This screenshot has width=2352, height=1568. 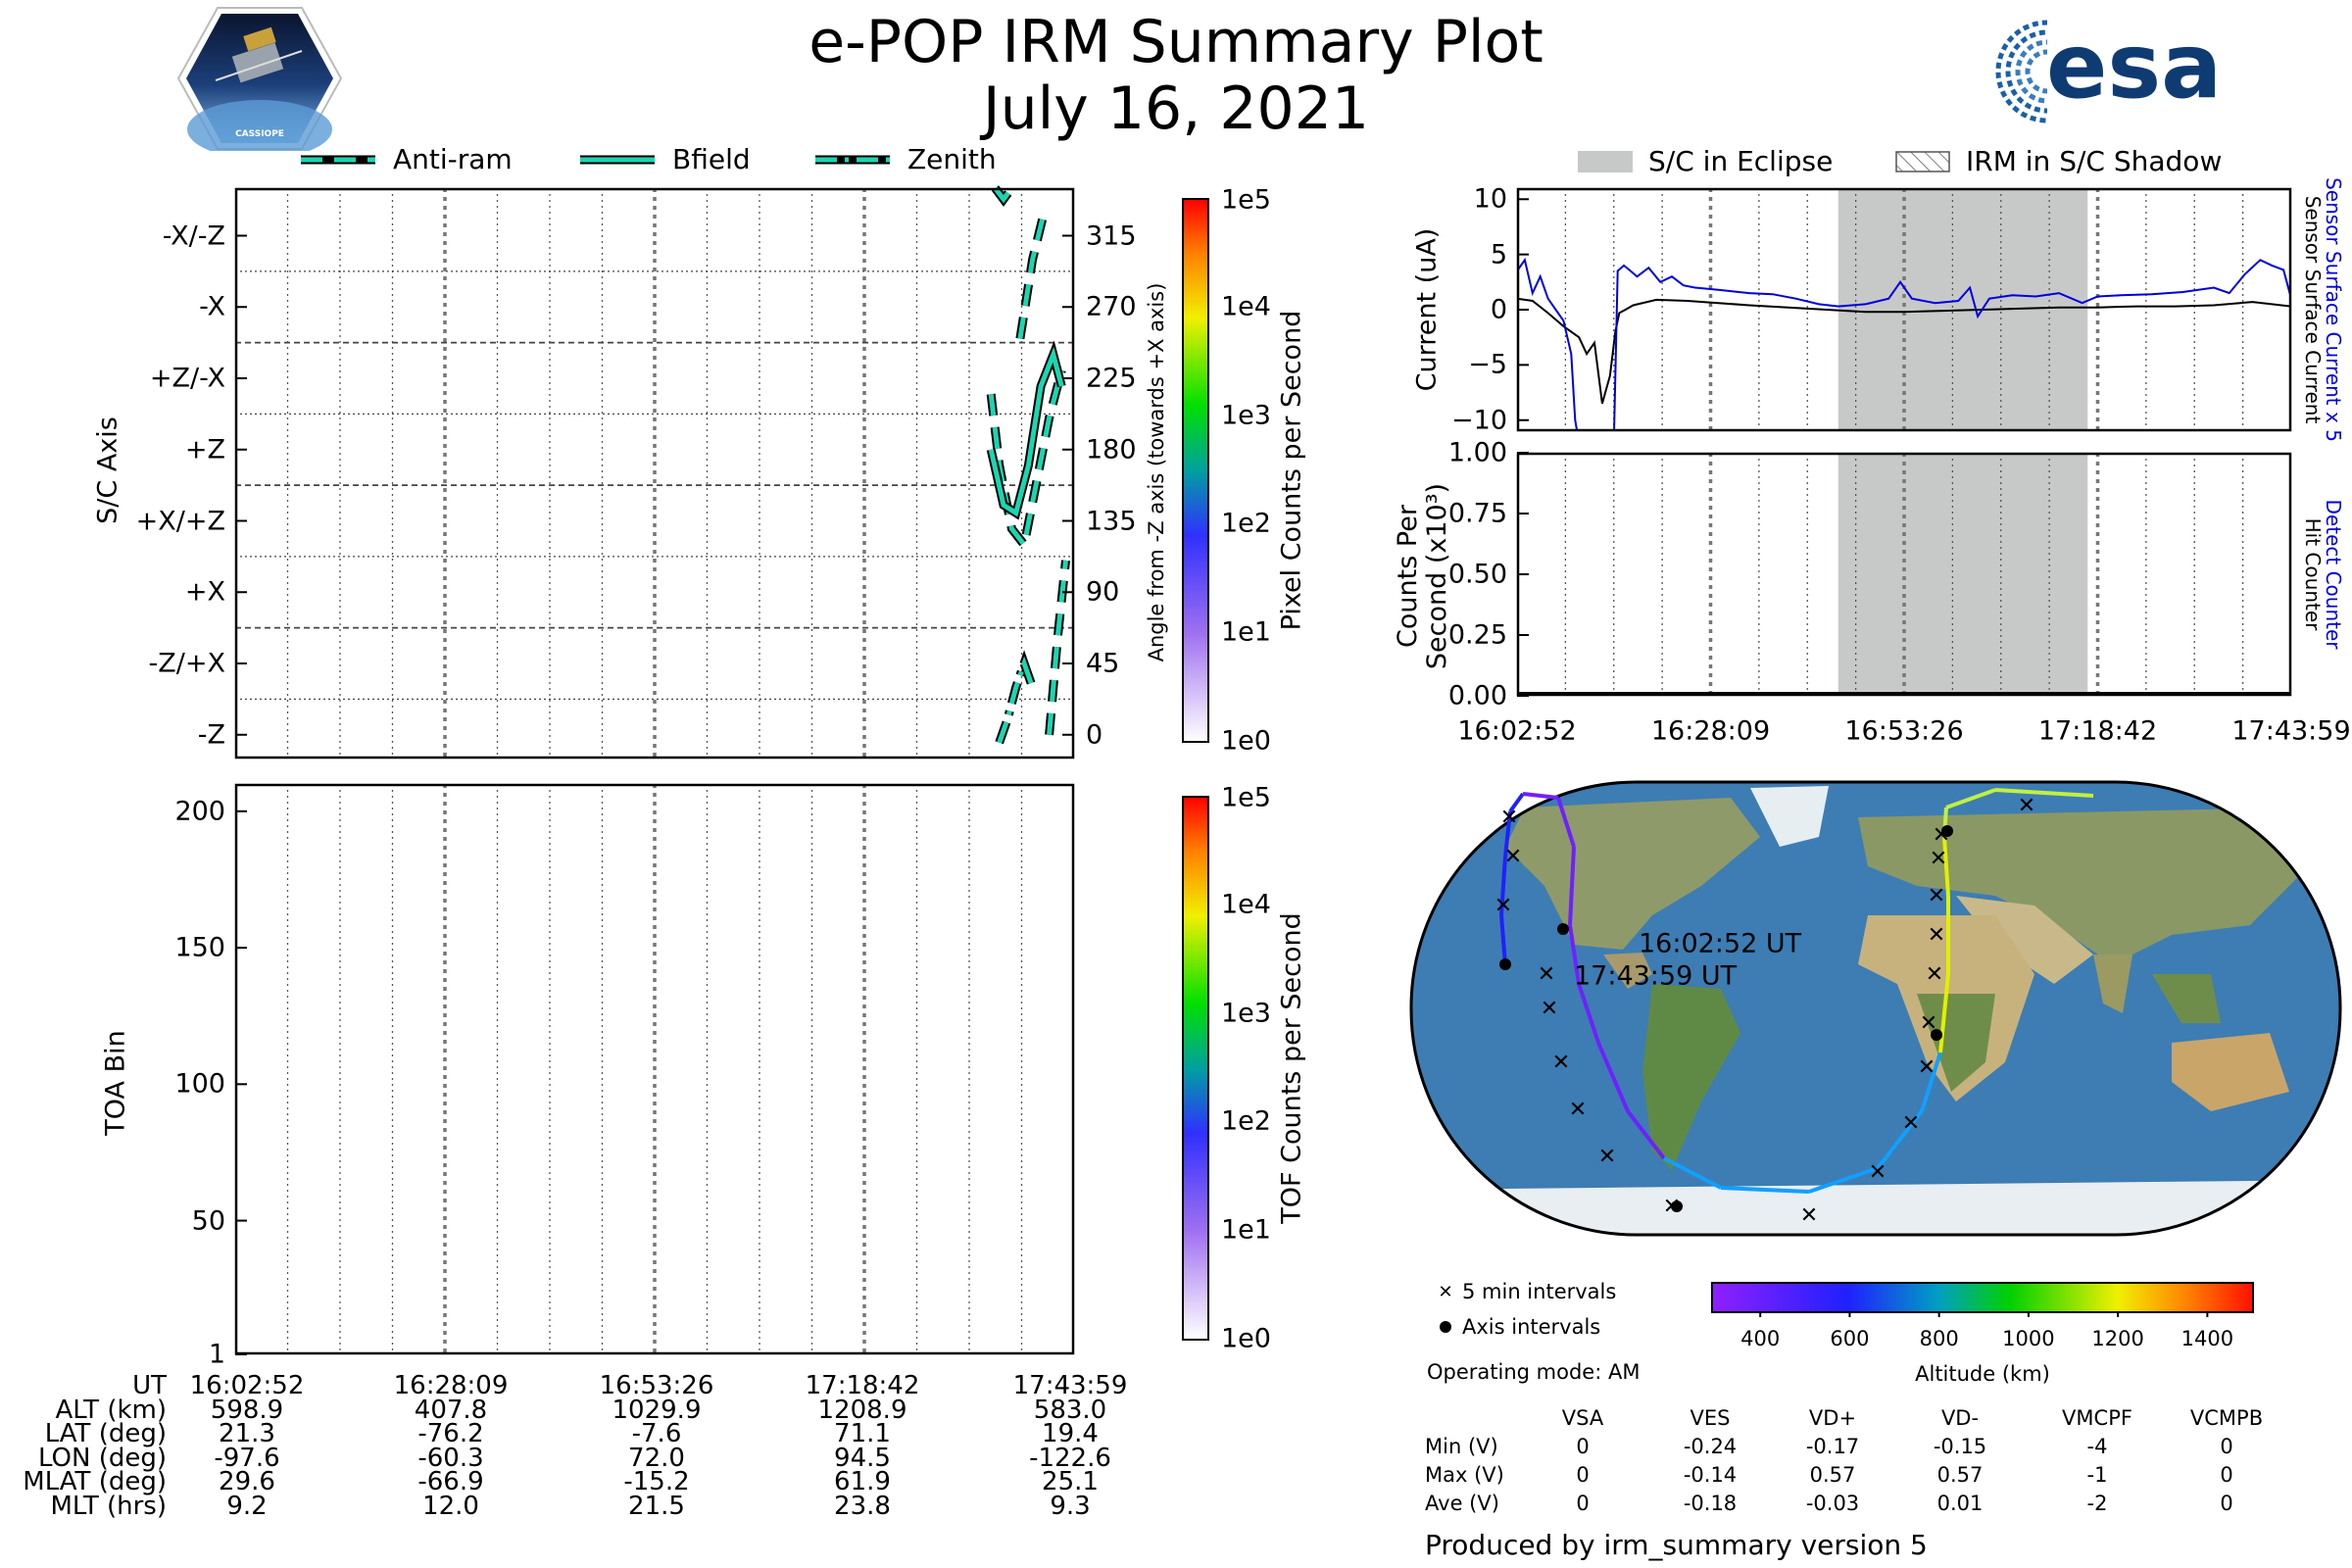 What do you see at coordinates (105, 1433) in the screenshot?
I see `ephemeris-row-label: LAT (deg)` at bounding box center [105, 1433].